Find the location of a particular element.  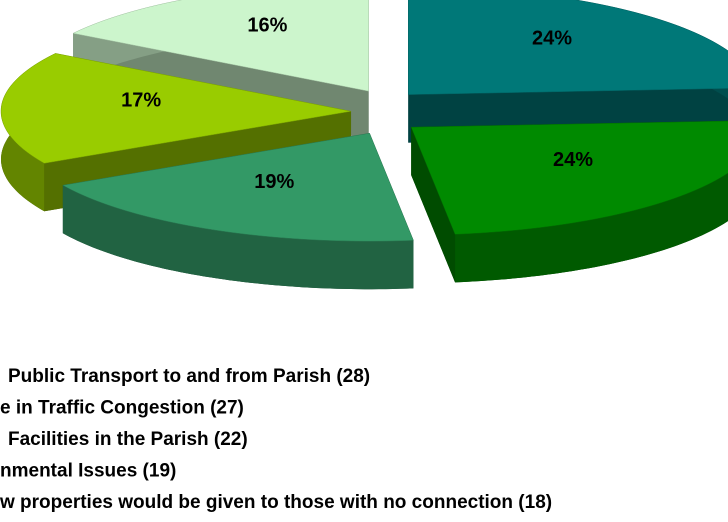

legend-label: nmental Issues (19) is located at coordinates (88, 471).